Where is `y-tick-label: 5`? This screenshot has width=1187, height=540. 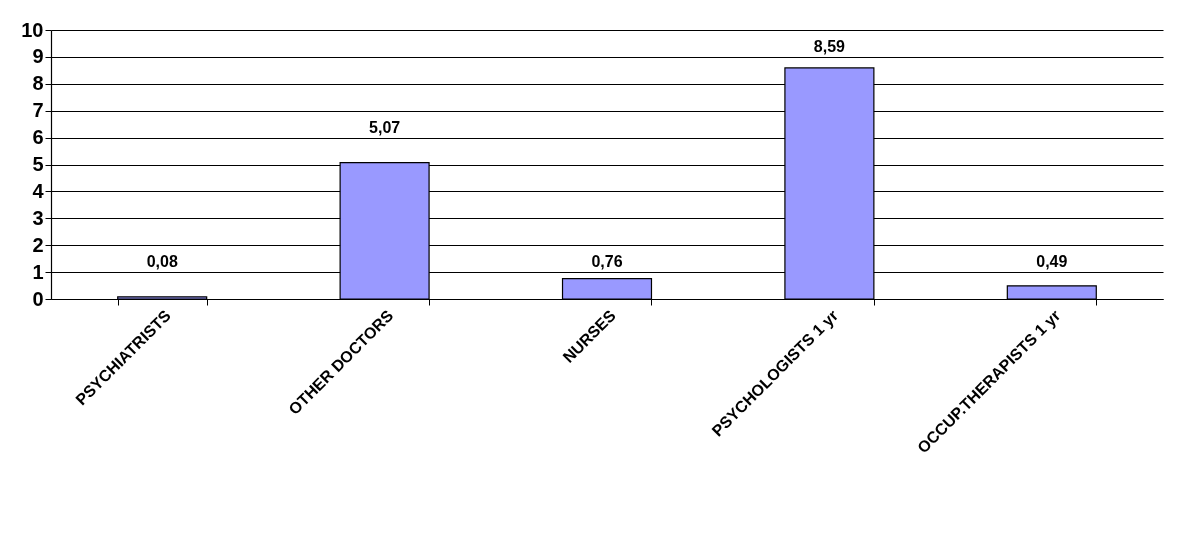
y-tick-label: 5 is located at coordinates (38, 164).